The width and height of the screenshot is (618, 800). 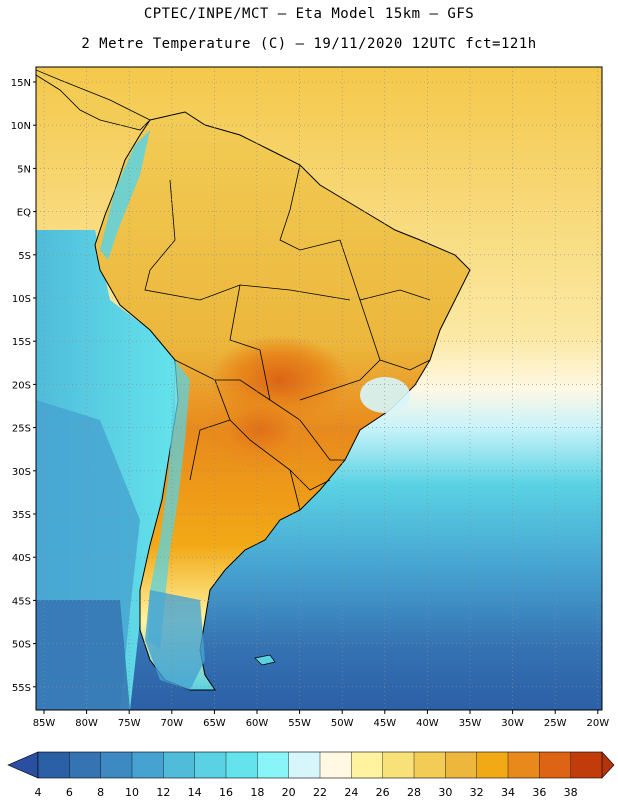 What do you see at coordinates (351, 792) in the screenshot?
I see `colorbar-label-24: 24` at bounding box center [351, 792].